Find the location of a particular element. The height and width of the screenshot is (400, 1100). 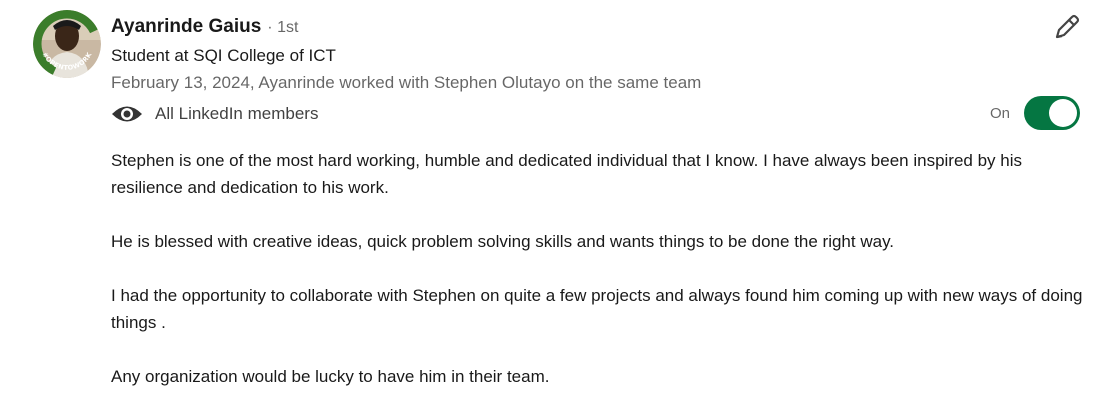

avatar: #OPENTOWORK is located at coordinates (67, 44).